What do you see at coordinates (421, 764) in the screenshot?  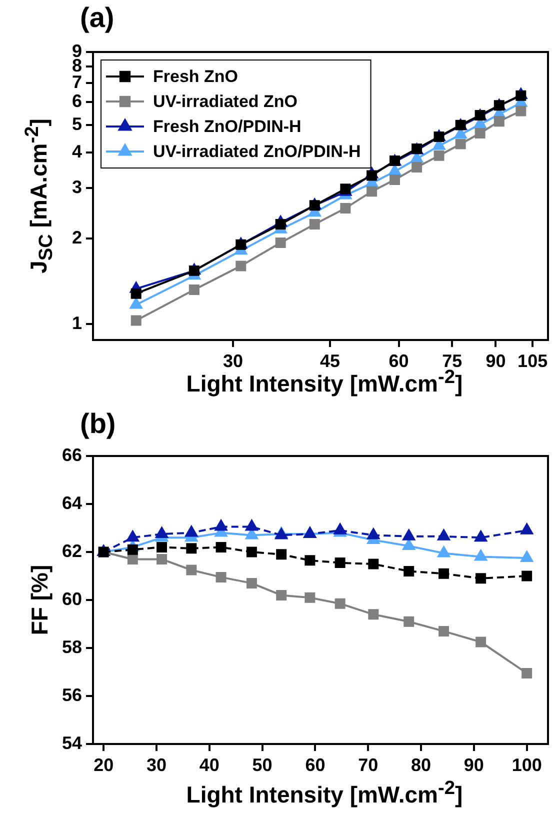 I see `x-tick-label: 80` at bounding box center [421, 764].